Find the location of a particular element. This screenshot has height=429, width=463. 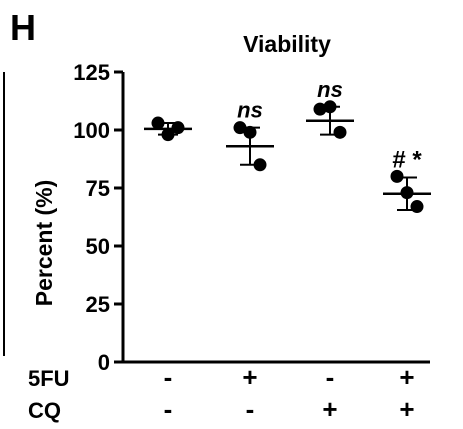

panel-label: H is located at coordinates (23, 27).